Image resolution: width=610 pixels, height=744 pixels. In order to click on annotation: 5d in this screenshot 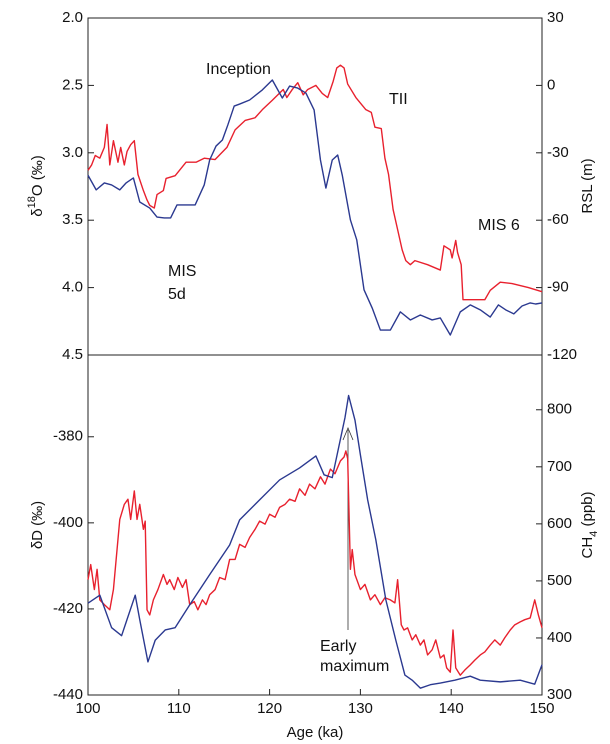, I will do `click(177, 294)`.